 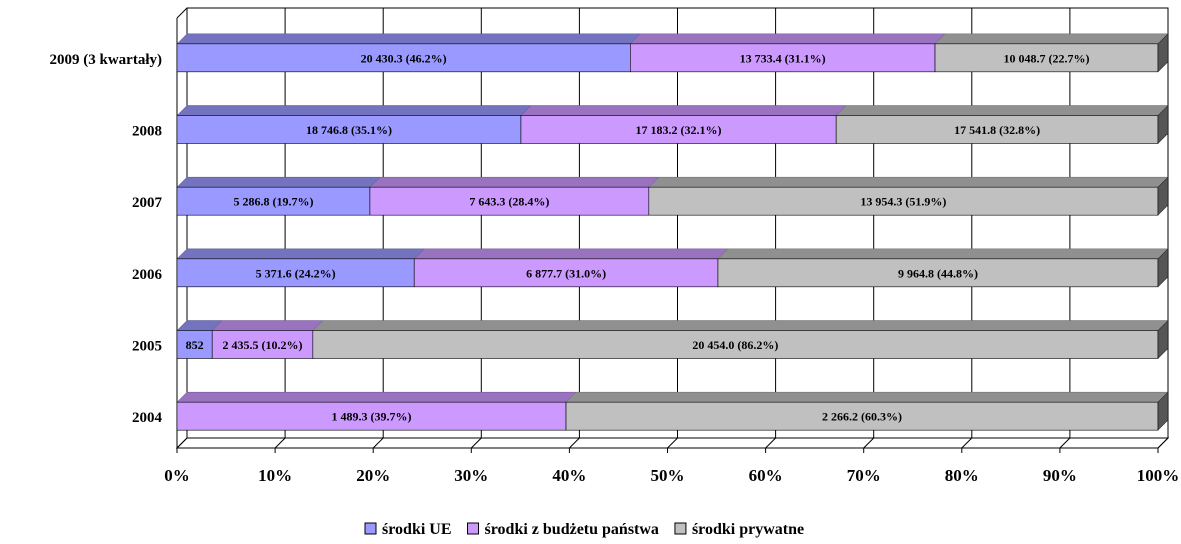 I want to click on data-label: 17 183.2 (32.1%), so click(x=679, y=130).